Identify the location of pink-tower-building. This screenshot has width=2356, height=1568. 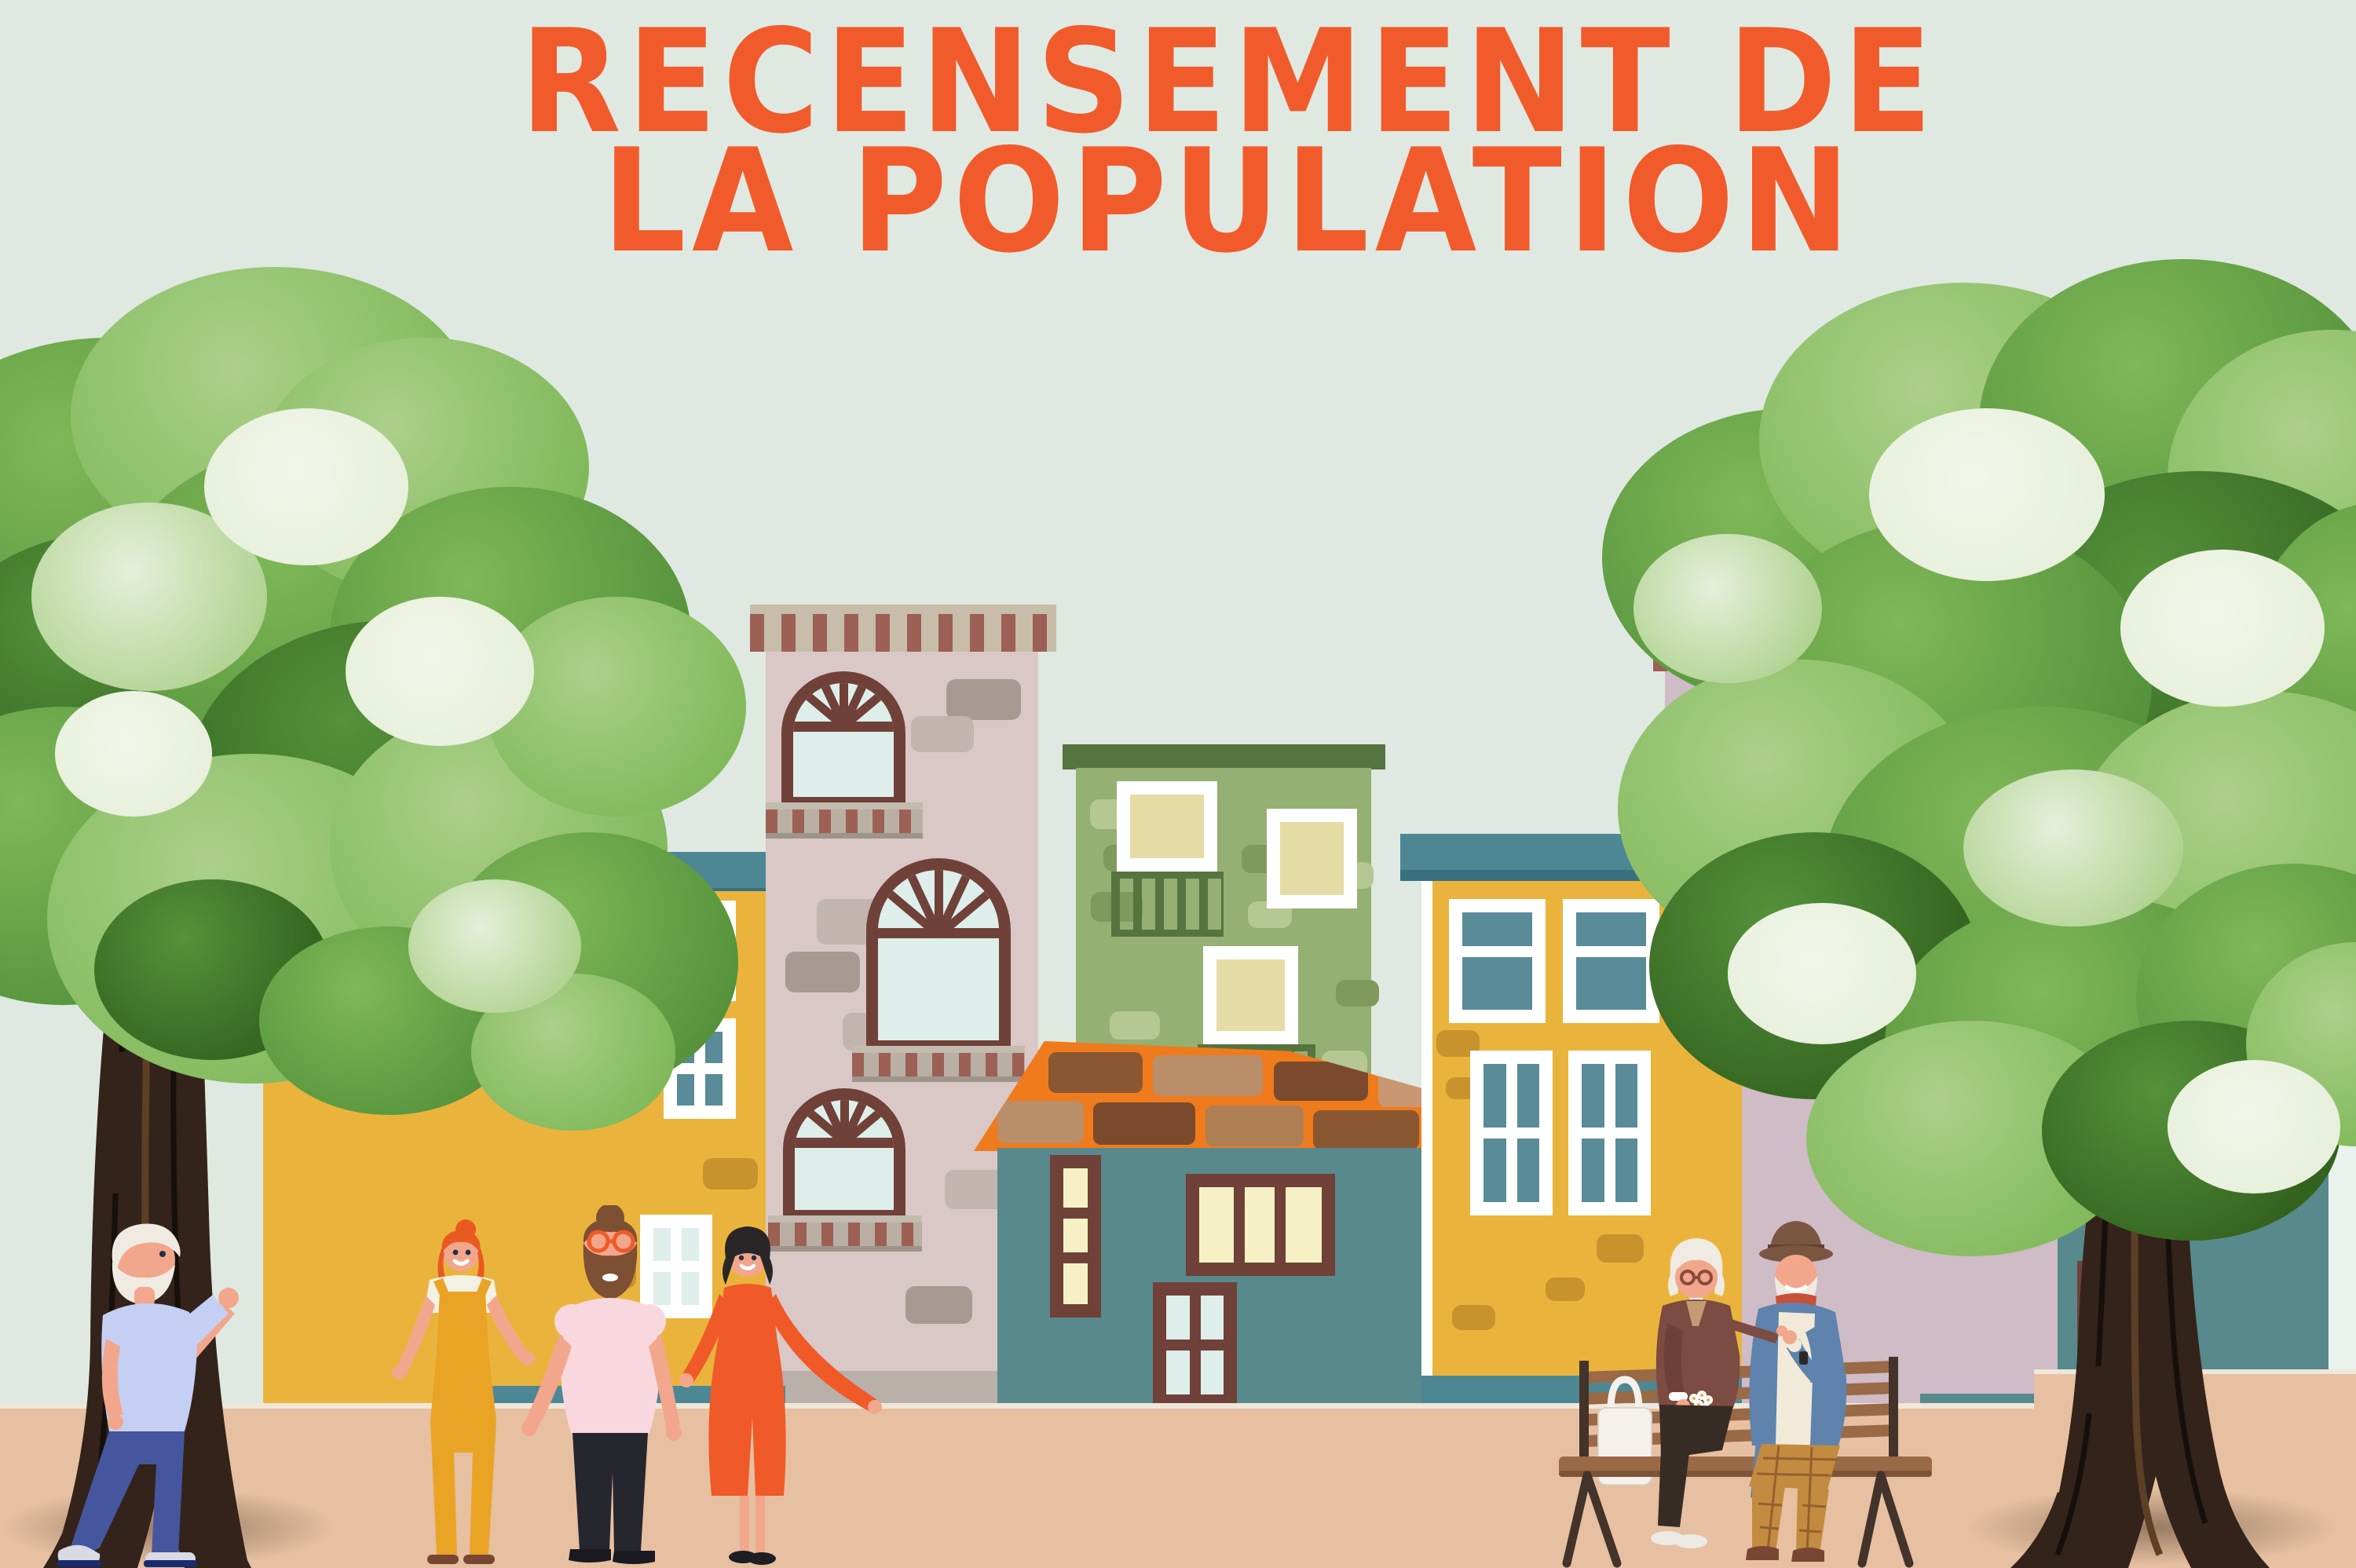
(903, 1006).